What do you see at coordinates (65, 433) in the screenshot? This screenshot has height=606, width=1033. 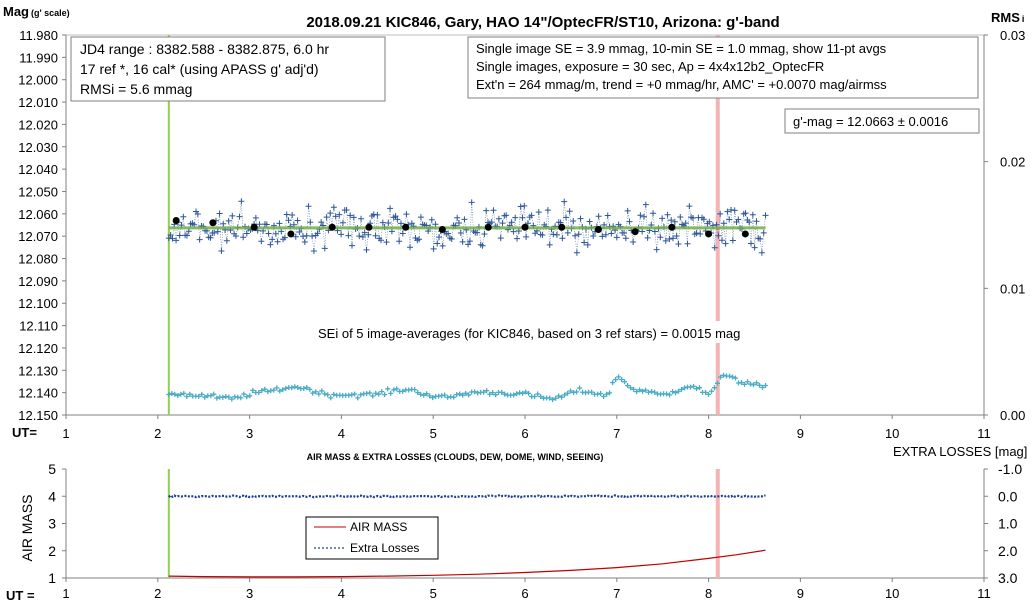 I see `top-x-tick-label: 1` at bounding box center [65, 433].